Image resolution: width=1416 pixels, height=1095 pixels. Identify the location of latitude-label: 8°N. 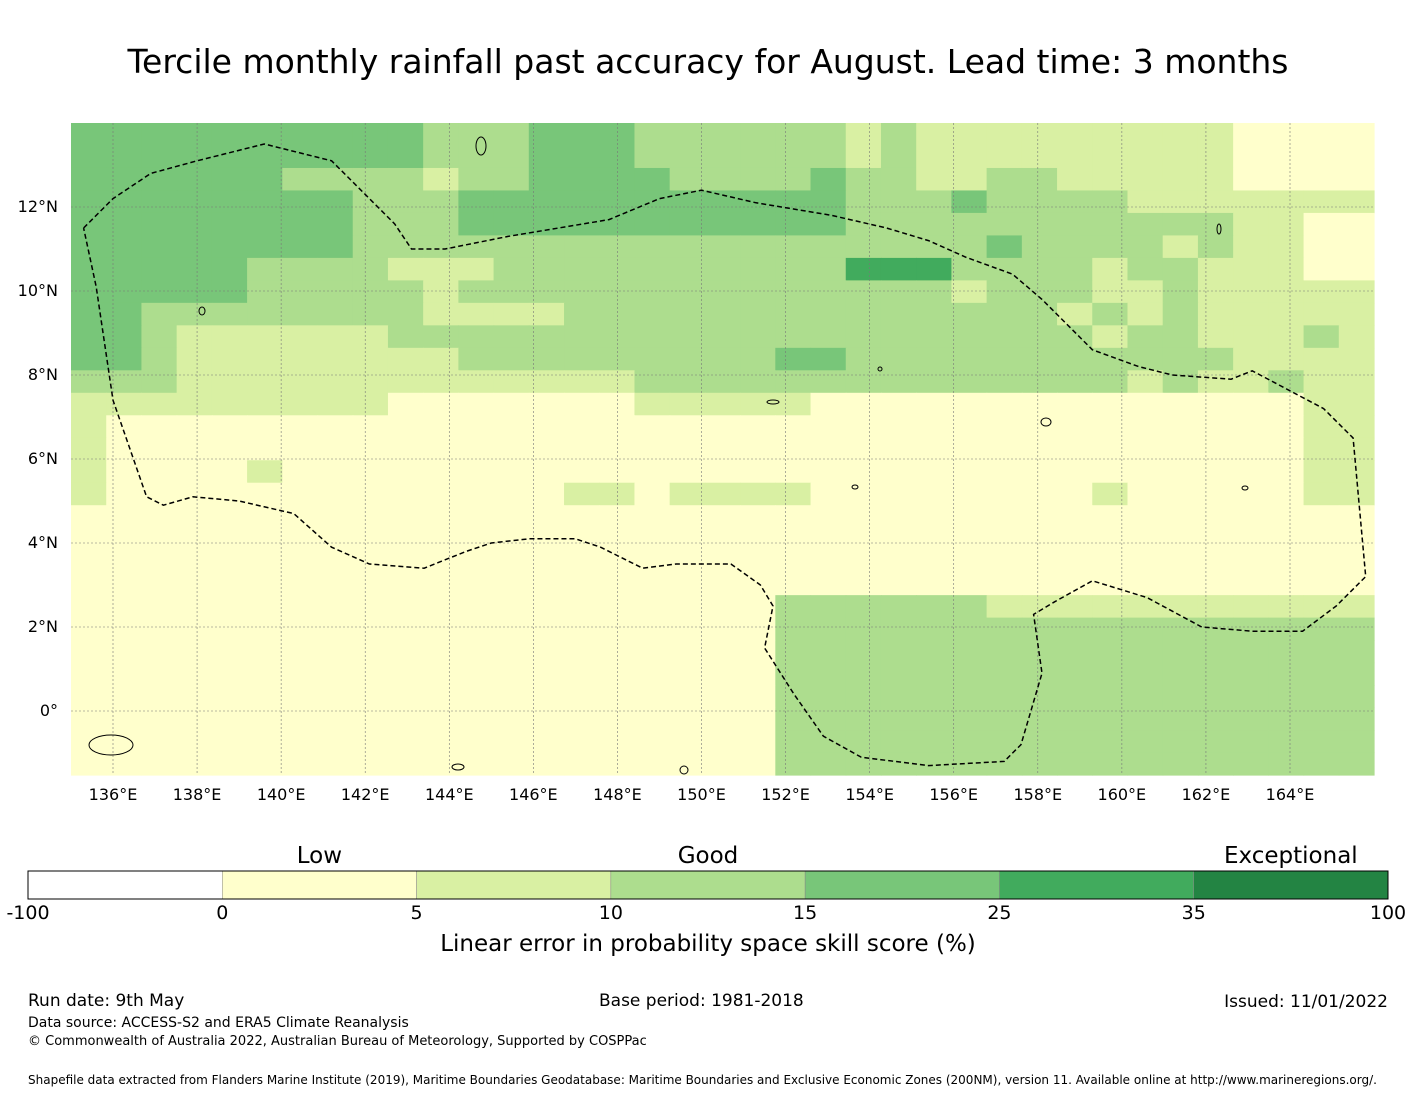
(42, 374).